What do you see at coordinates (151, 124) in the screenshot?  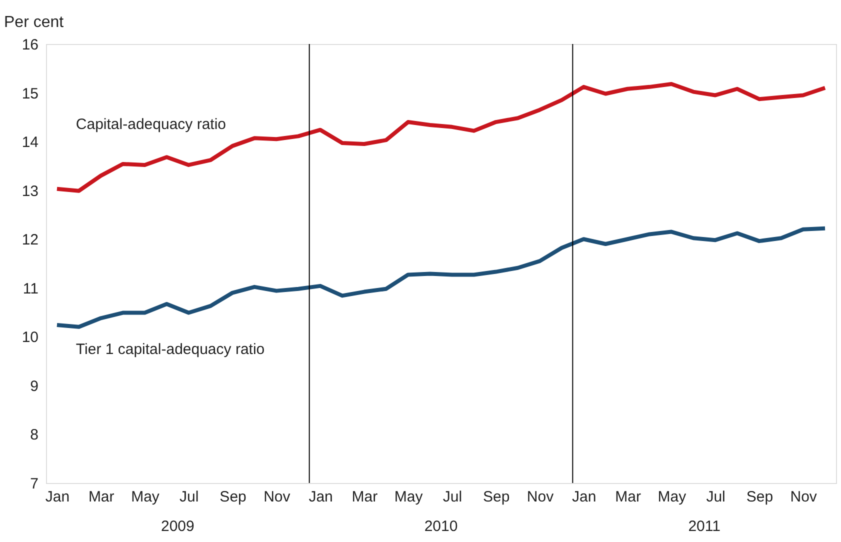 I see `series-label: Capital-adequacy ratio` at bounding box center [151, 124].